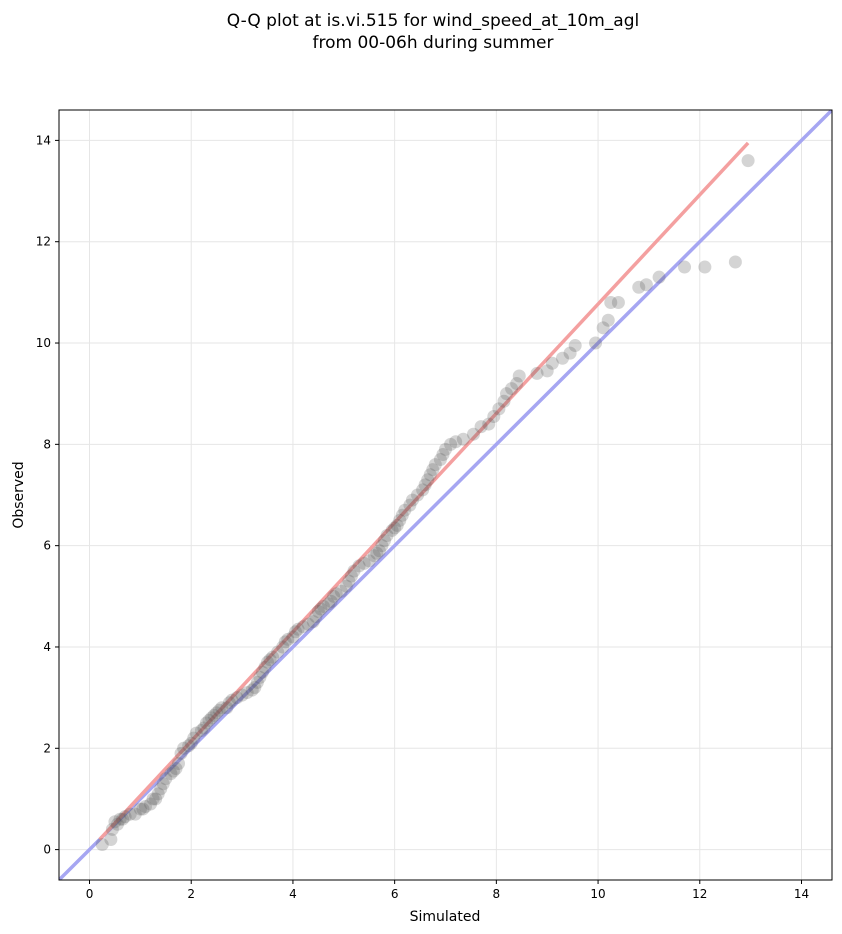  I want to click on x-tick-label: 2, so click(191, 894).